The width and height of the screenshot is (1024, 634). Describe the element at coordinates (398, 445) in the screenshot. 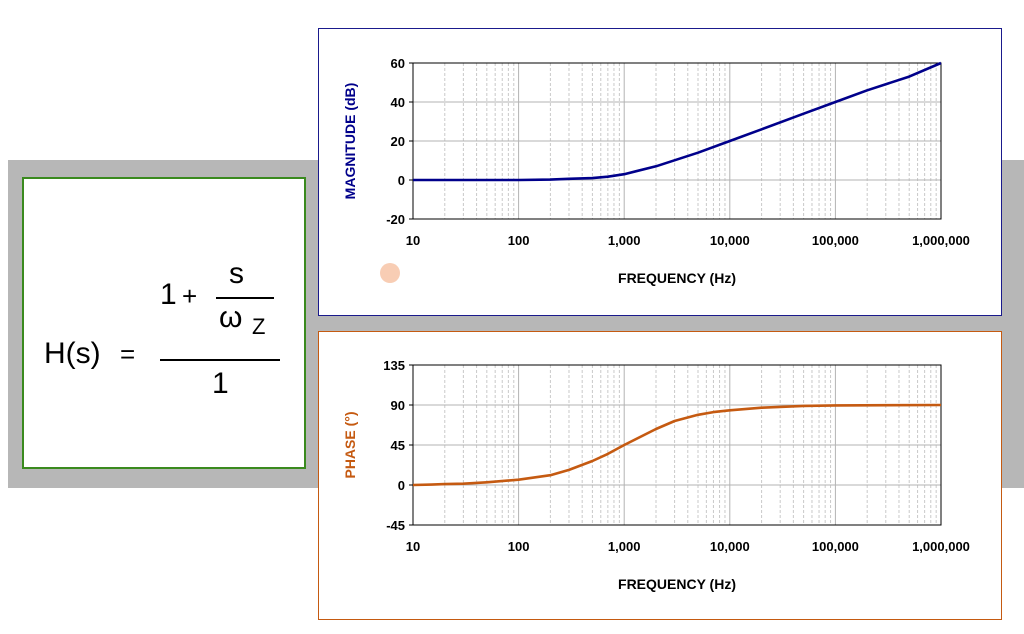

I see `phase-ytick-label: 45` at that location.